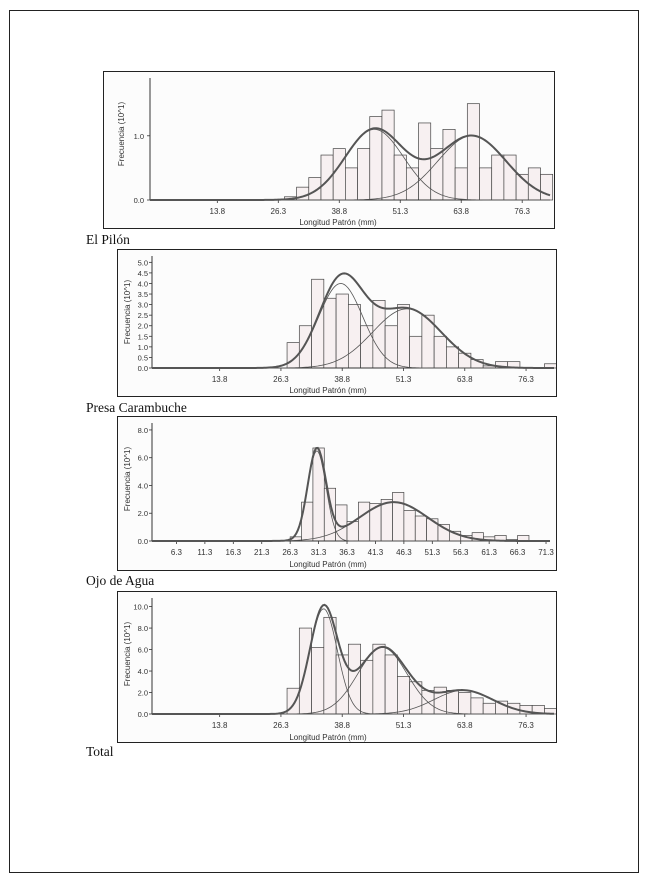 Image resolution: width=650 pixels, height=883 pixels. I want to click on x-tick-label: 6.3, so click(177, 552).